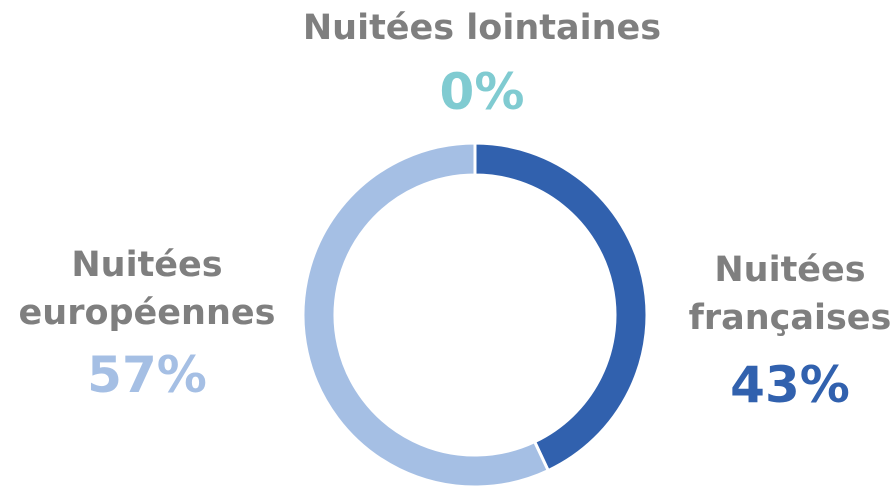  Describe the element at coordinates (561, 307) in the screenshot. I see `donut-slice` at that location.